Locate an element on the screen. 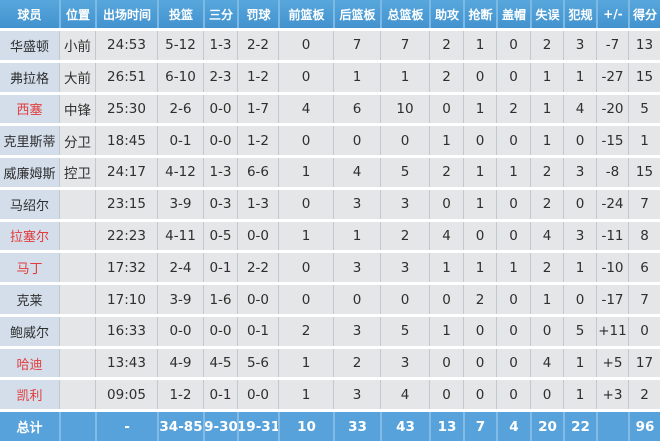 The height and width of the screenshot is (441, 660). cell-pts: 0 is located at coordinates (644, 331).